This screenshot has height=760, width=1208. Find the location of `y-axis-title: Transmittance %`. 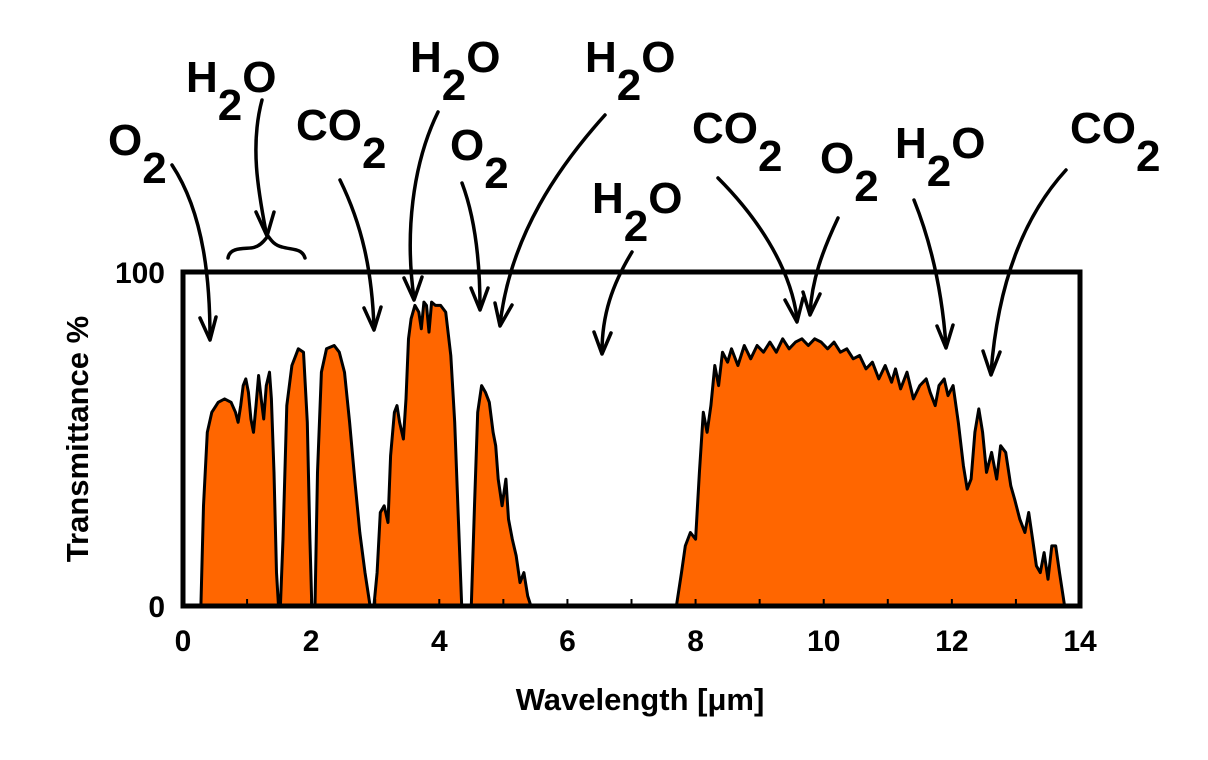

y-axis-title: Transmittance % is located at coordinates (77, 439).